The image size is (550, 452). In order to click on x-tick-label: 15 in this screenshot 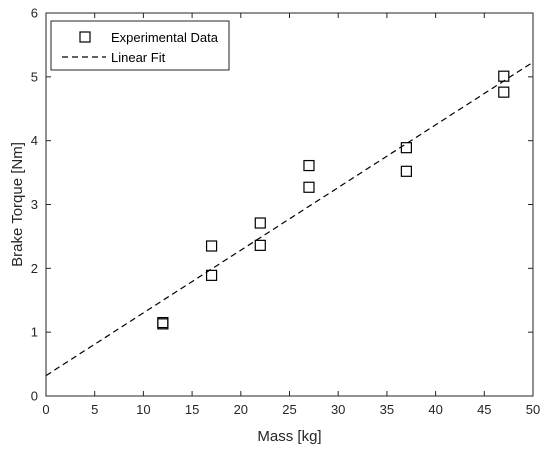, I will do `click(192, 409)`.